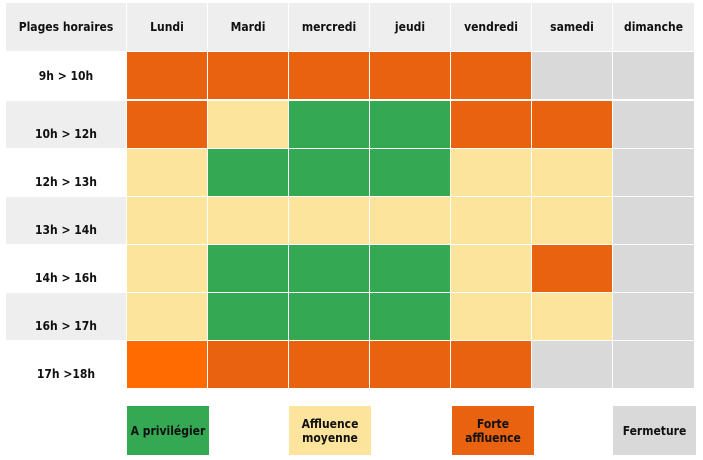 Image resolution: width=703 pixels, height=460 pixels. What do you see at coordinates (167, 365) in the screenshot?
I see `schedule-cell-orange_bright` at bounding box center [167, 365].